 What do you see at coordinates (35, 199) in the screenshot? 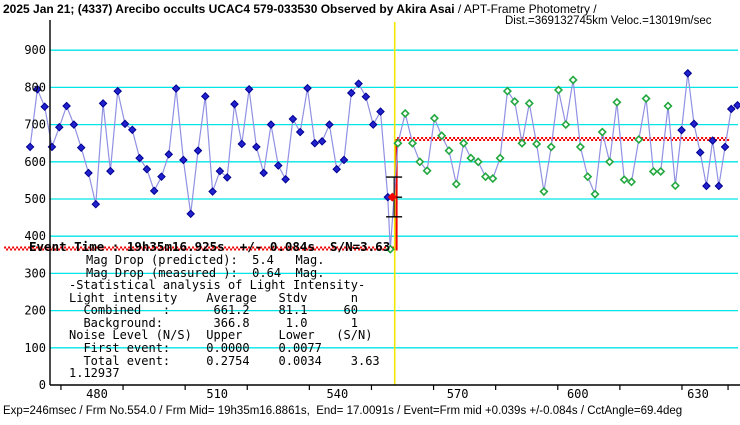
I see `y-tick-label: 500` at bounding box center [35, 199].